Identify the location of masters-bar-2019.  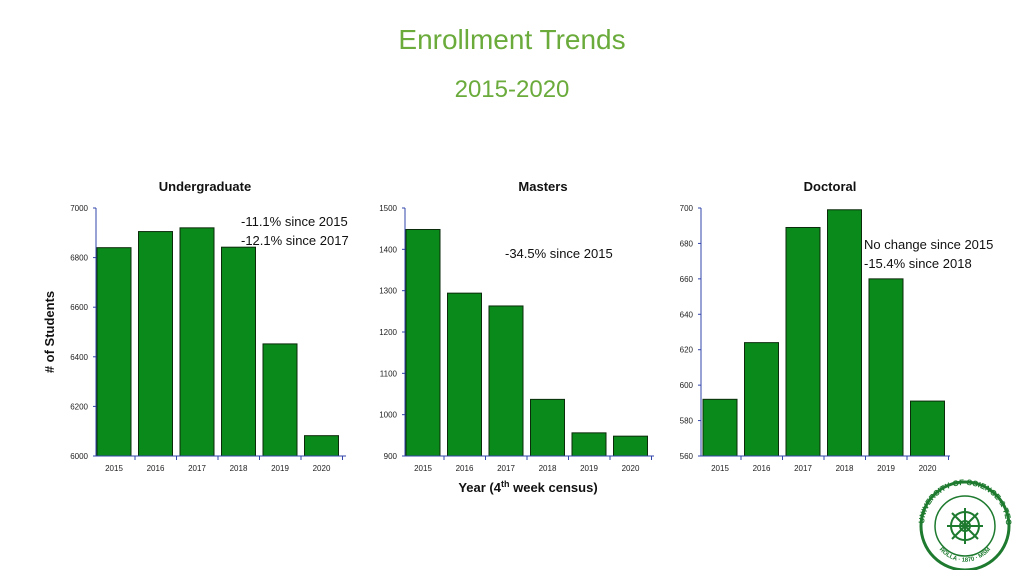
(589, 444).